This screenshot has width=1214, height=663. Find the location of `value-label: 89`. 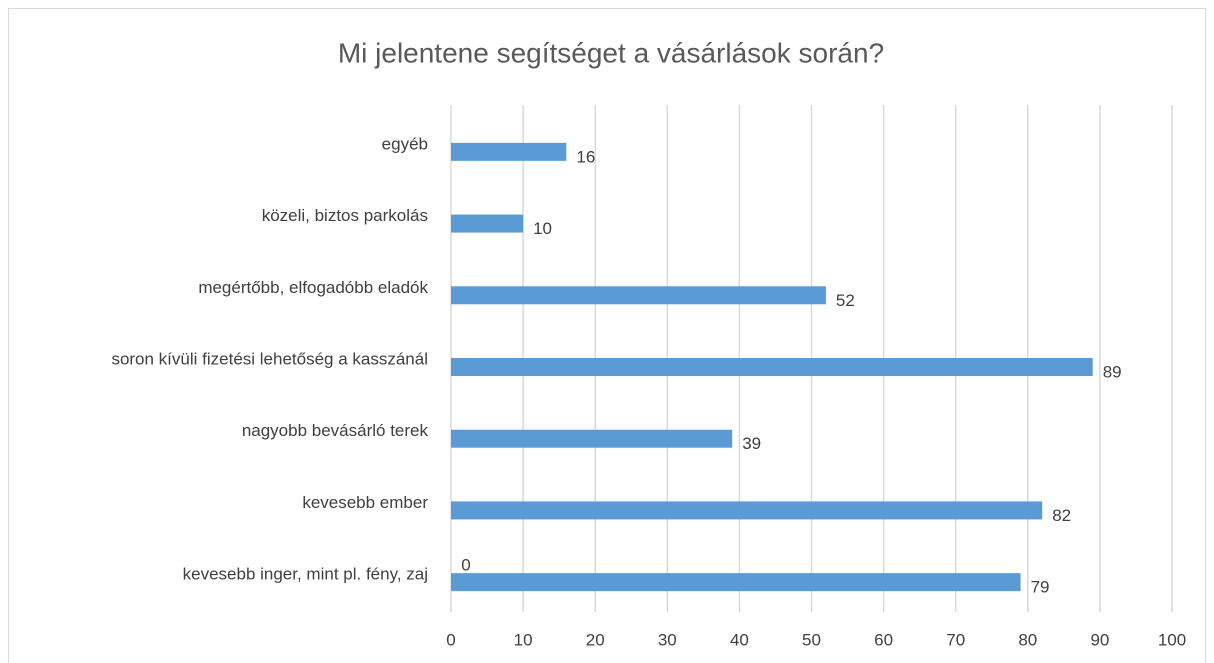

value-label: 89 is located at coordinates (1112, 371).